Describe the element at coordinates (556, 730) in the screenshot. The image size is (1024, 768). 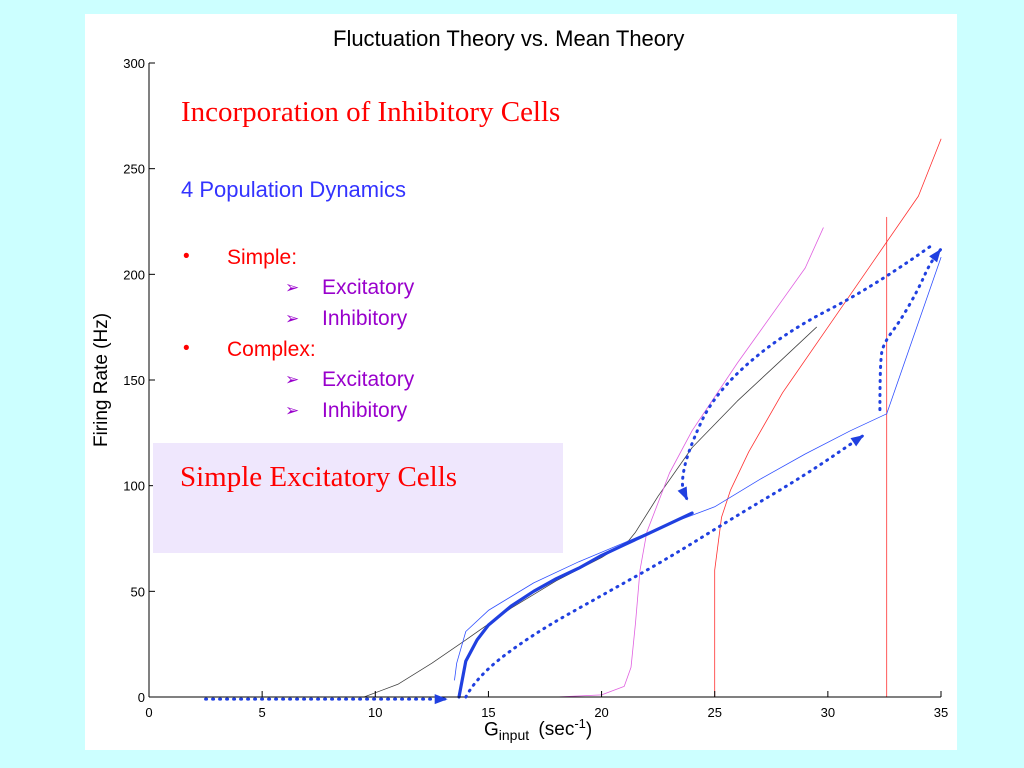
I see `x-axis-units: (sec` at that location.